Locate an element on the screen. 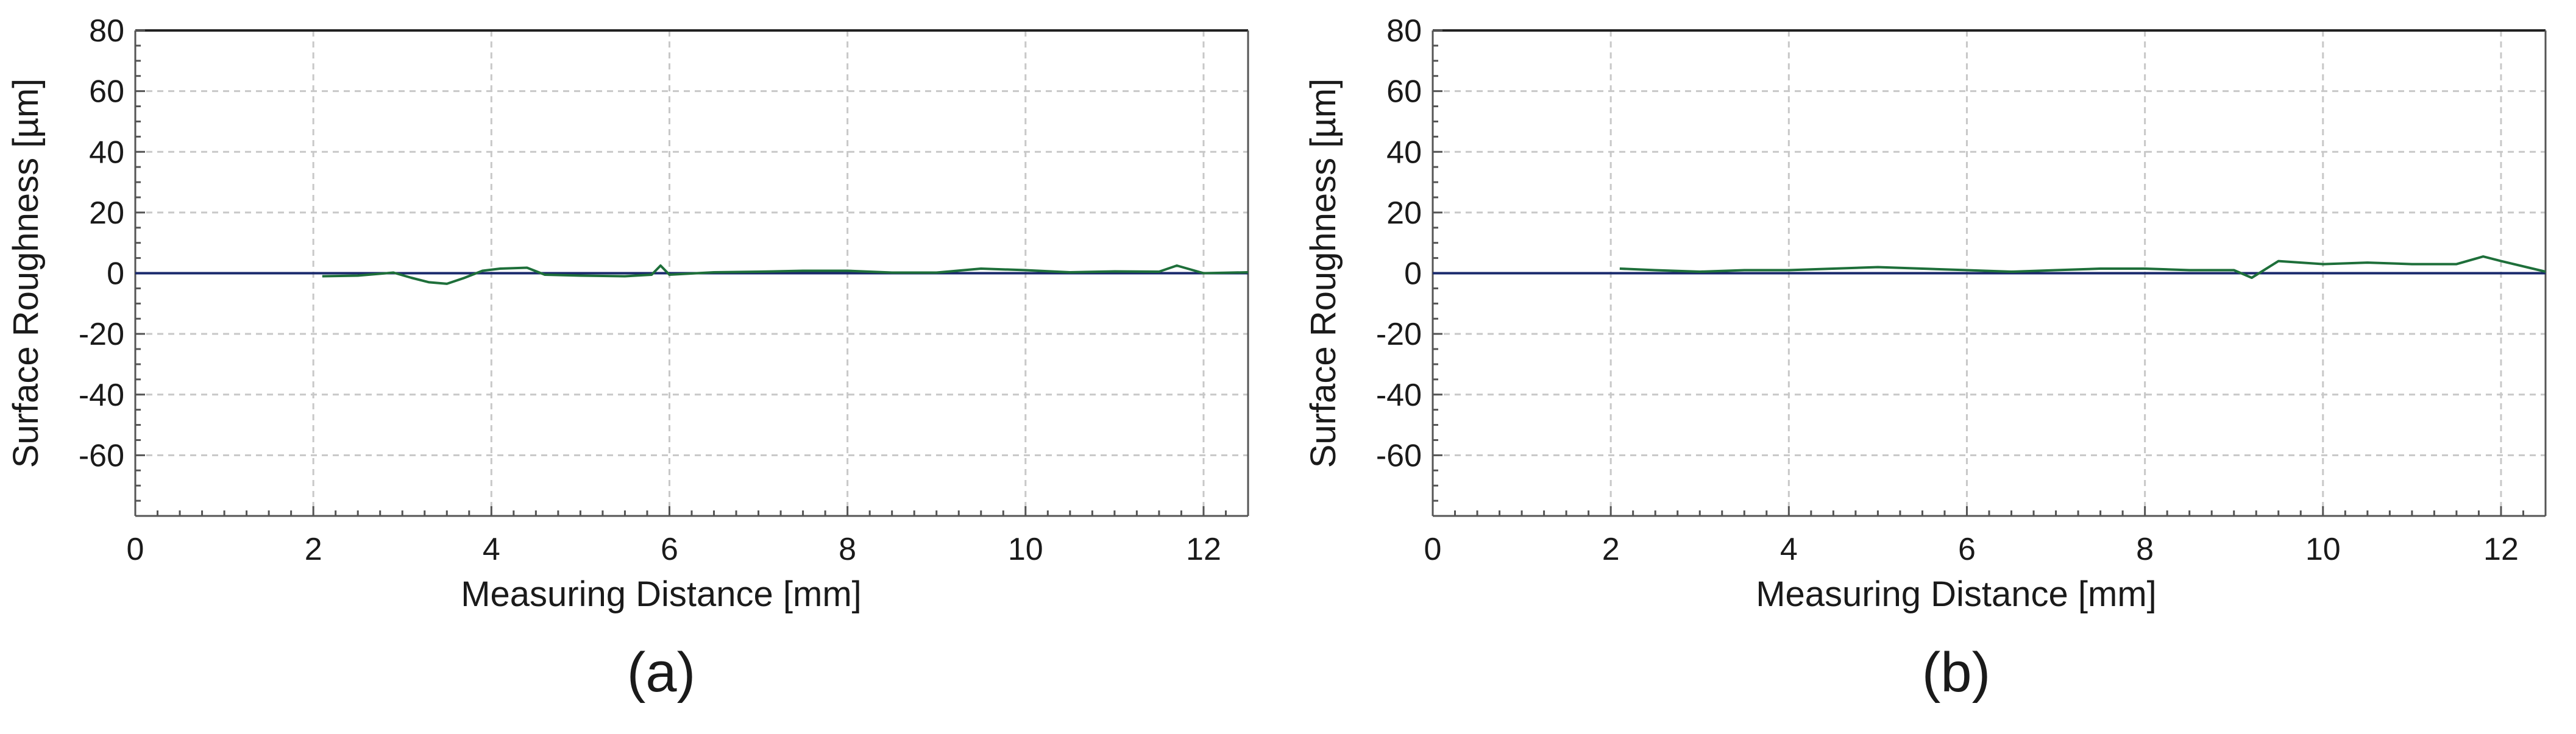 The height and width of the screenshot is (734, 2576). panel-label: (a) is located at coordinates (661, 672).